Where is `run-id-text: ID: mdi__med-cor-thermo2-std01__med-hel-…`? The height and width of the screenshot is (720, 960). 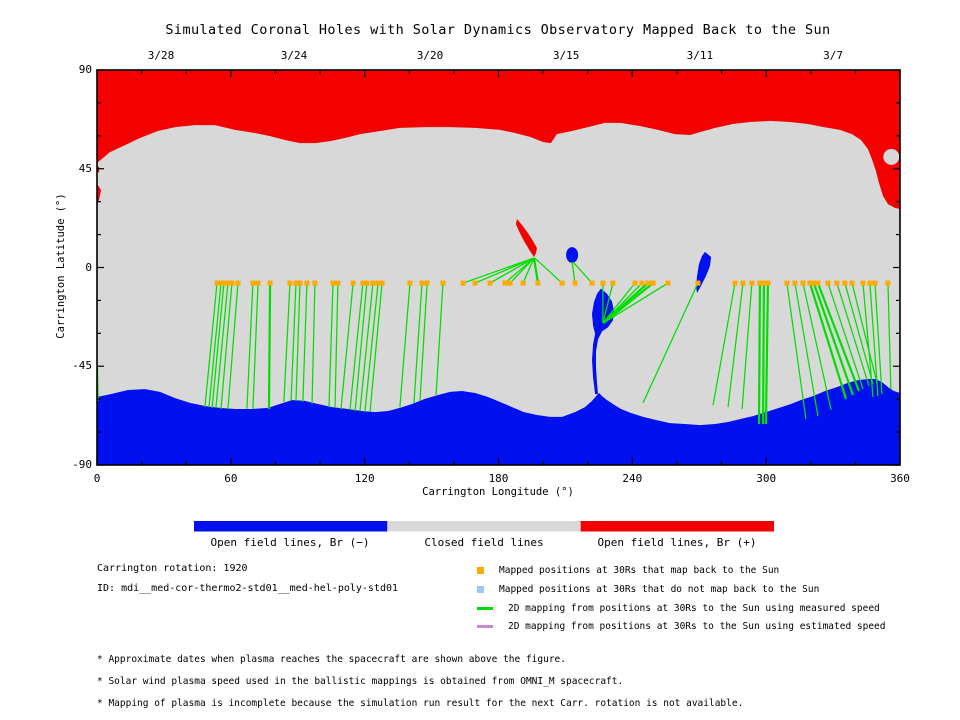 run-id-text: ID: mdi__med-cor-thermo2-std01__med-hel-… is located at coordinates (248, 588).